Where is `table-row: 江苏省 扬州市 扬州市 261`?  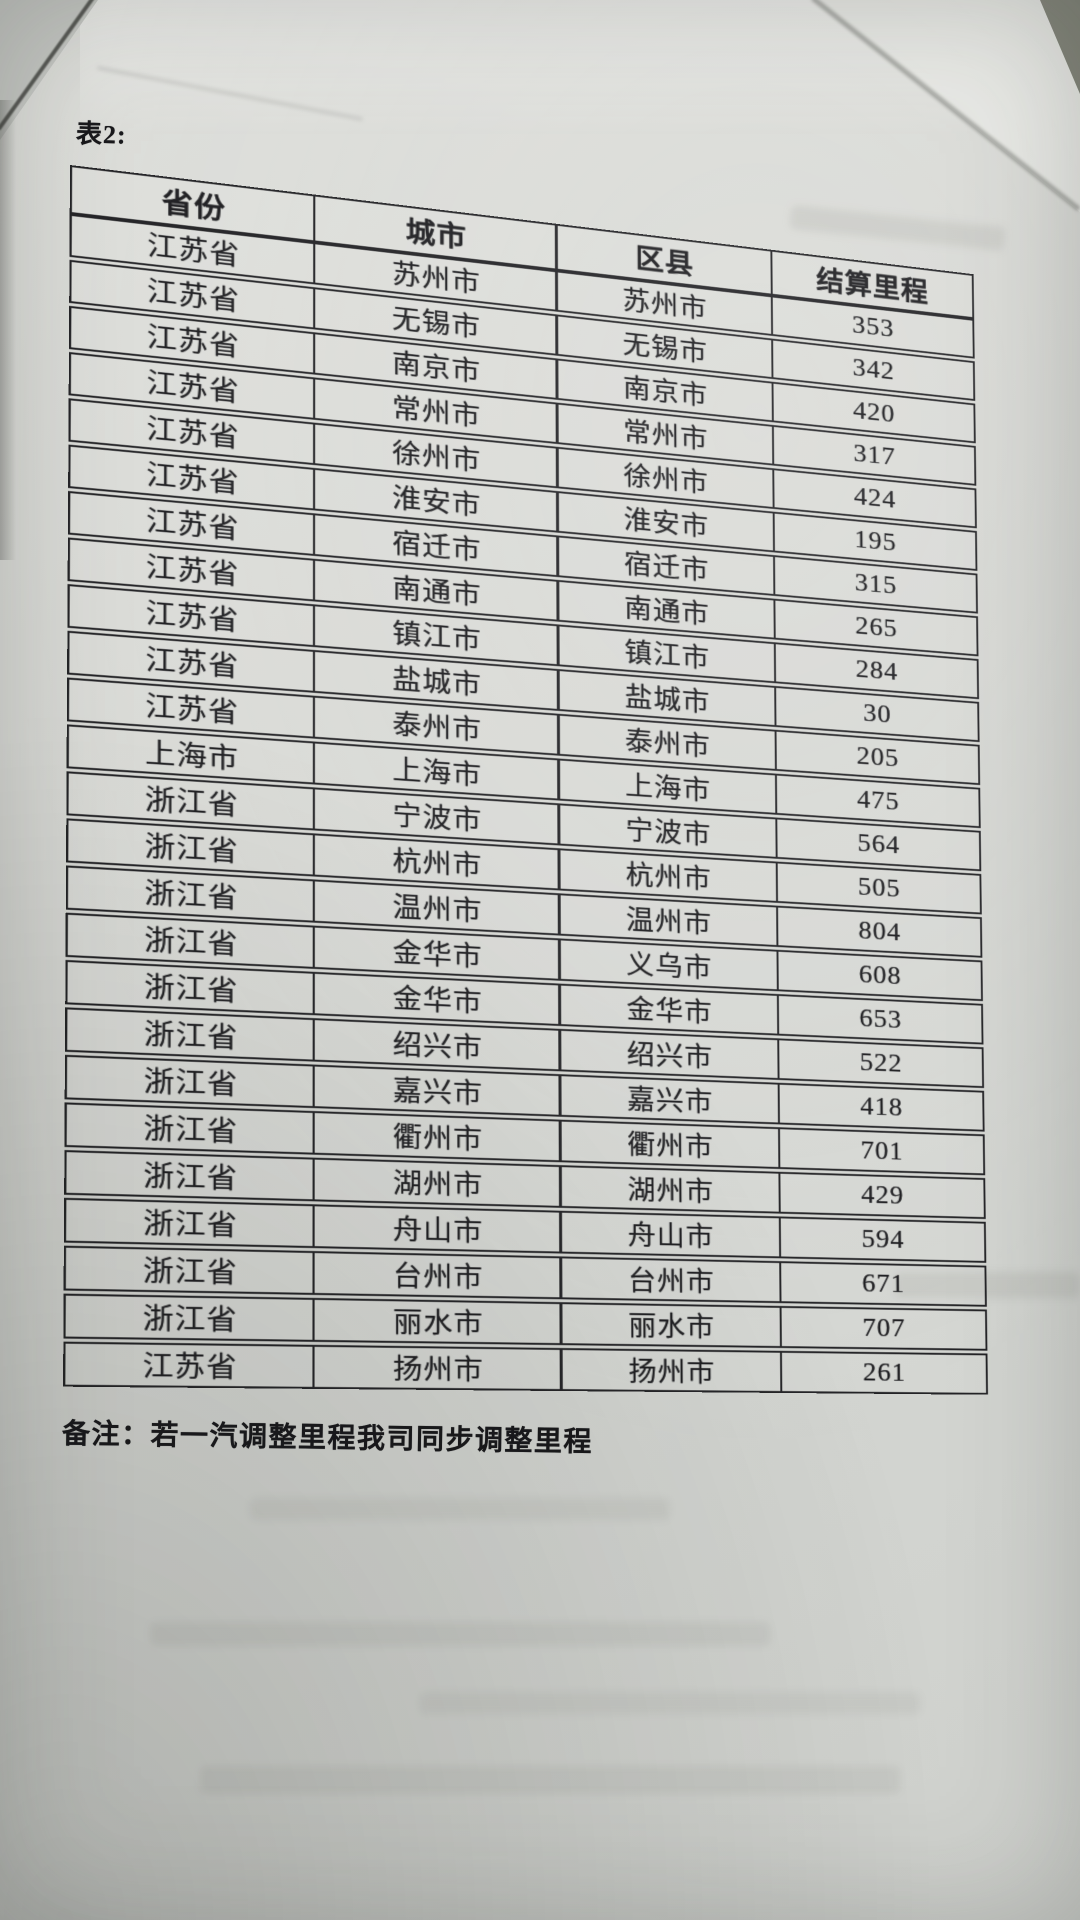
table-row: 江苏省 扬州市 扬州市 261 is located at coordinates (528, 1368).